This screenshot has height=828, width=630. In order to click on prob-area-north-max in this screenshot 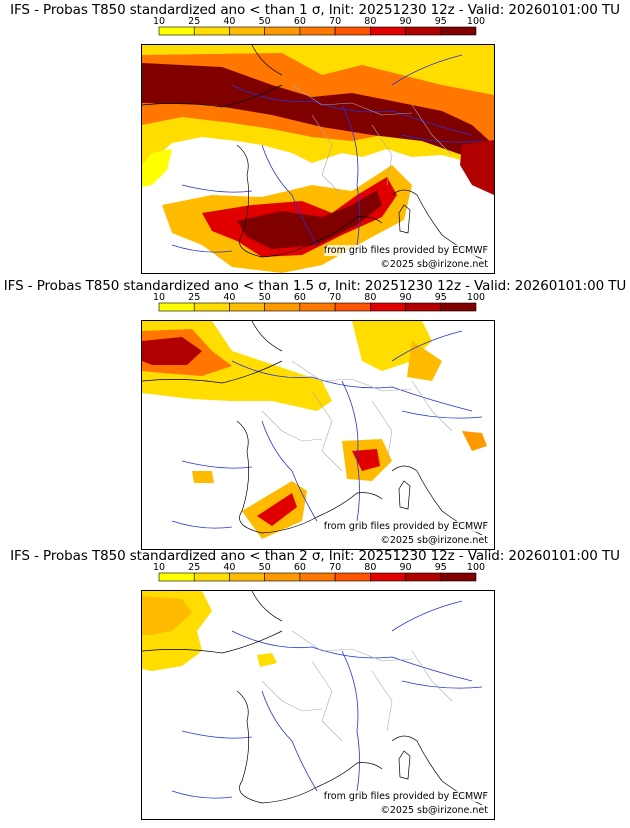, I will do `click(318, 114)`.